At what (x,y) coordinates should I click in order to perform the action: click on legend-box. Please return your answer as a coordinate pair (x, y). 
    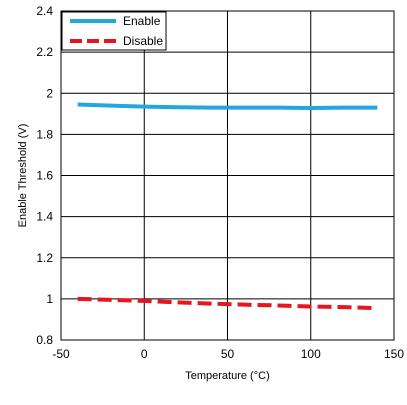
    Looking at the image, I should click on (114, 31).